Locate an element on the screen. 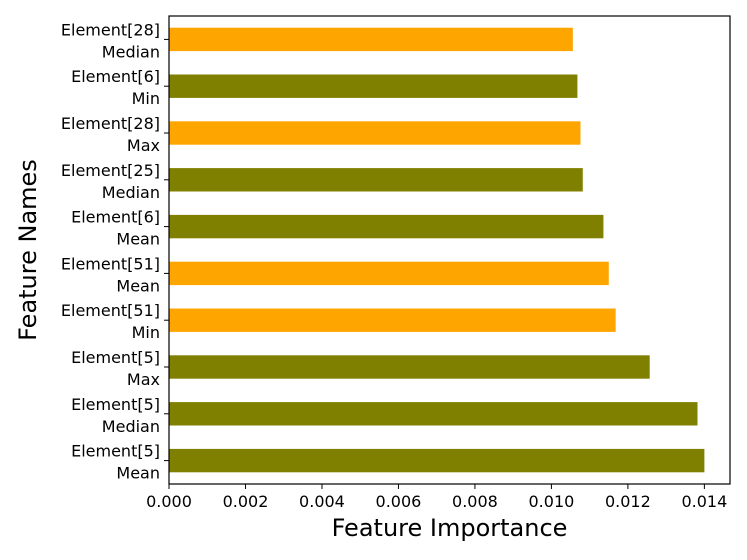 The width and height of the screenshot is (747, 560). x-tick-label: 0.008 is located at coordinates (475, 501).